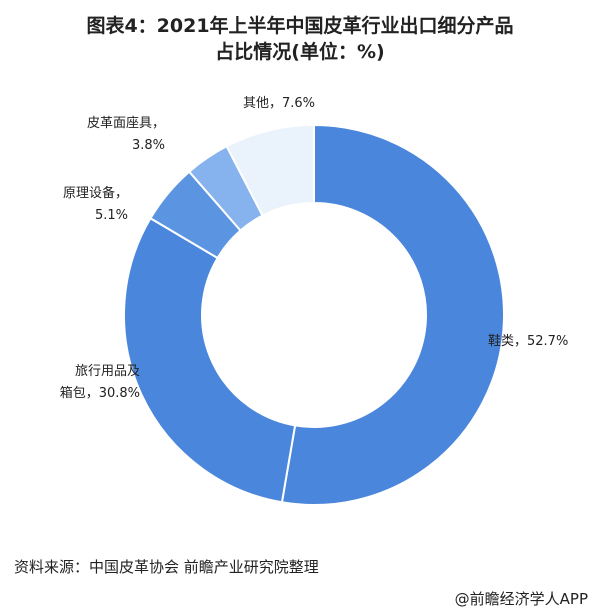 The height and width of the screenshot is (616, 600). I want to click on chart-title-line1: 图表4：2021年上半年中国皮革行业出口细分产品, so click(300, 26).